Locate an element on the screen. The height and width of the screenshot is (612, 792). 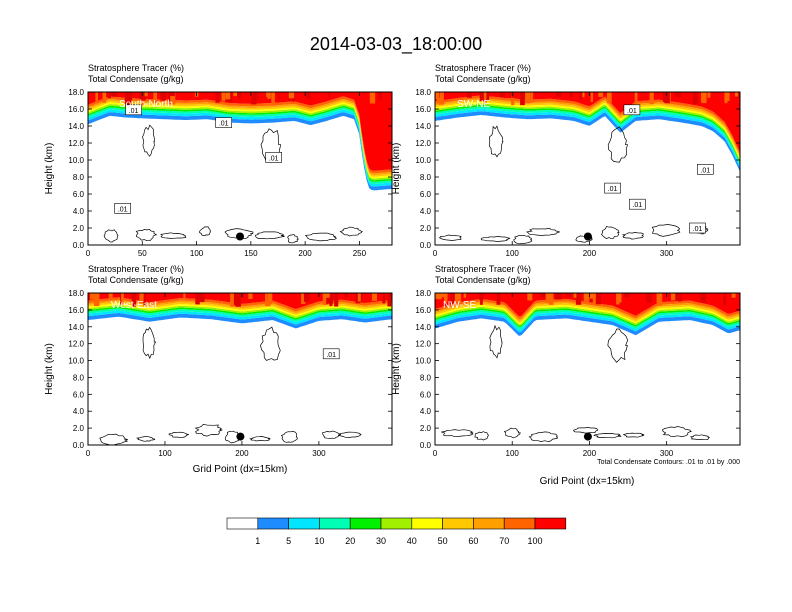
y-tick-label: 0.0 is located at coordinates (79, 245).